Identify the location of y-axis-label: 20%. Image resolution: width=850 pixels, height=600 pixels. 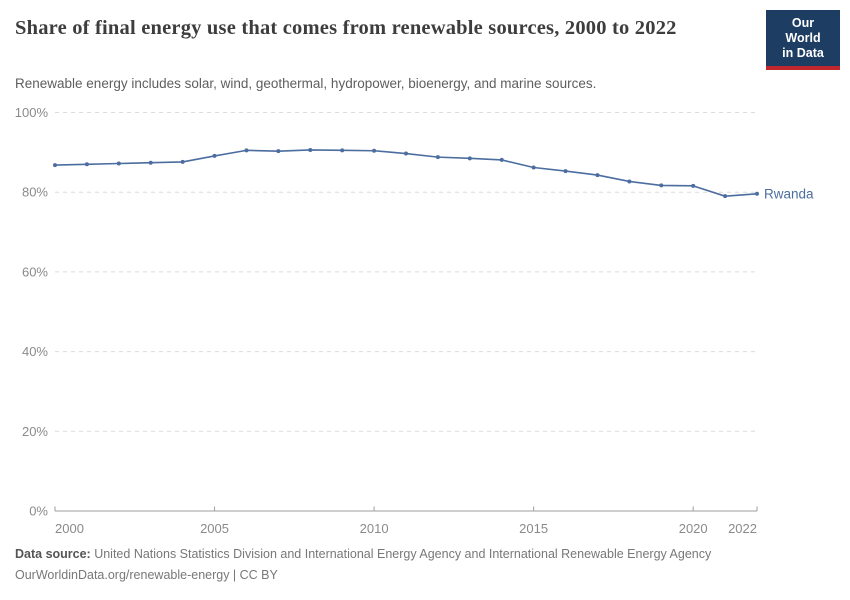
(35, 431).